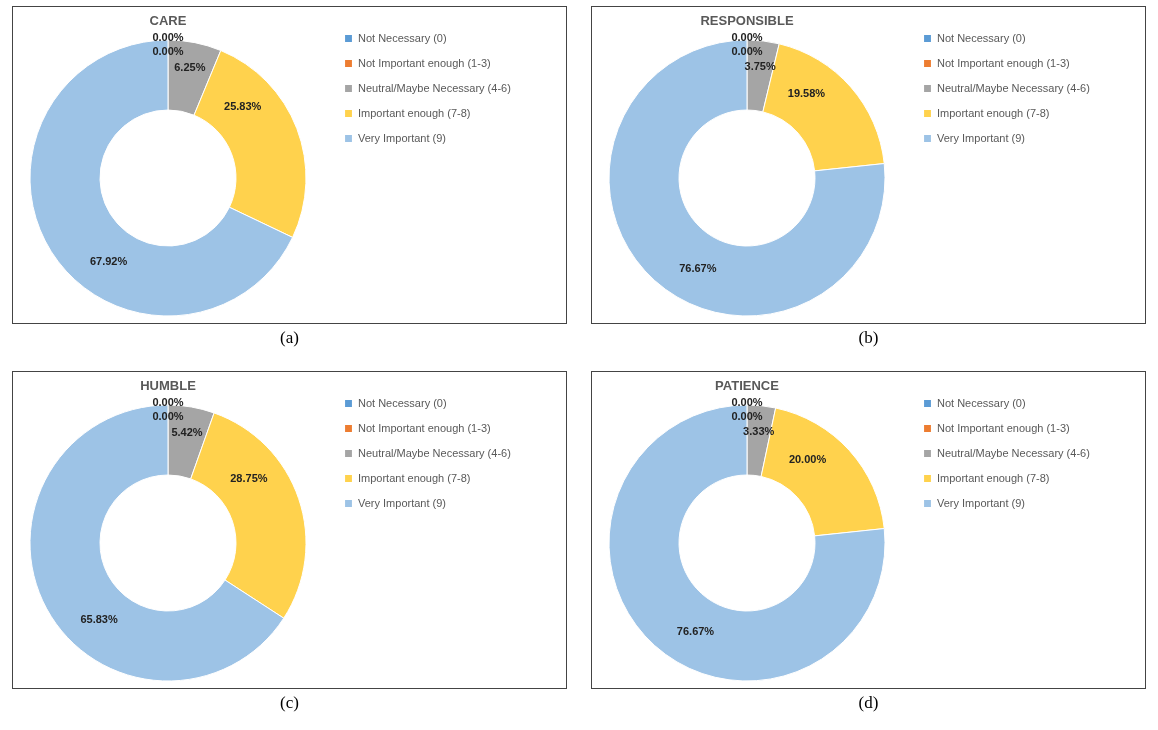 The width and height of the screenshot is (1158, 730). I want to click on chart-title: RESPONSIBLE, so click(747, 20).